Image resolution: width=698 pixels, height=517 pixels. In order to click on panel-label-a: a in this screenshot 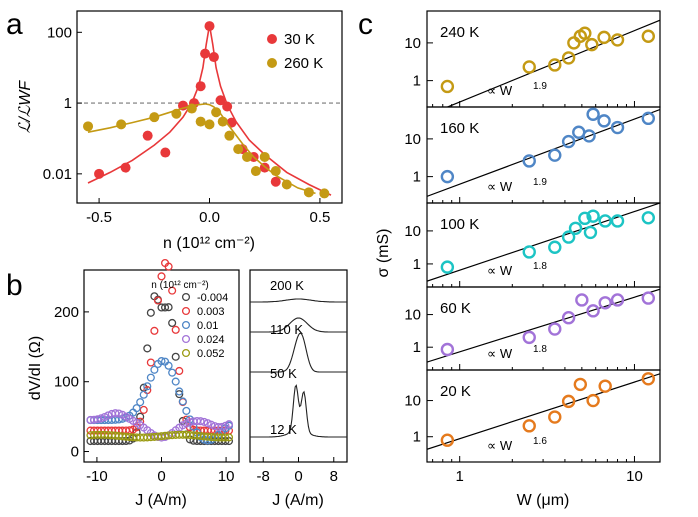, I will do `click(14, 24)`.